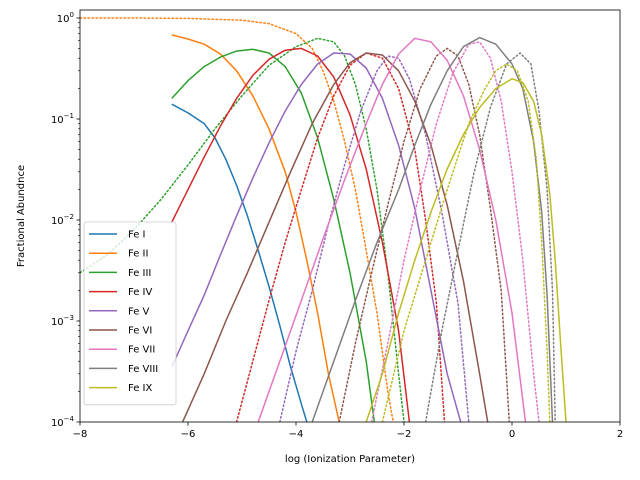 Image resolution: width=640 pixels, height=480 pixels. What do you see at coordinates (63, 422) in the screenshot?
I see `y-tick-label: 10⁻⁴` at bounding box center [63, 422].